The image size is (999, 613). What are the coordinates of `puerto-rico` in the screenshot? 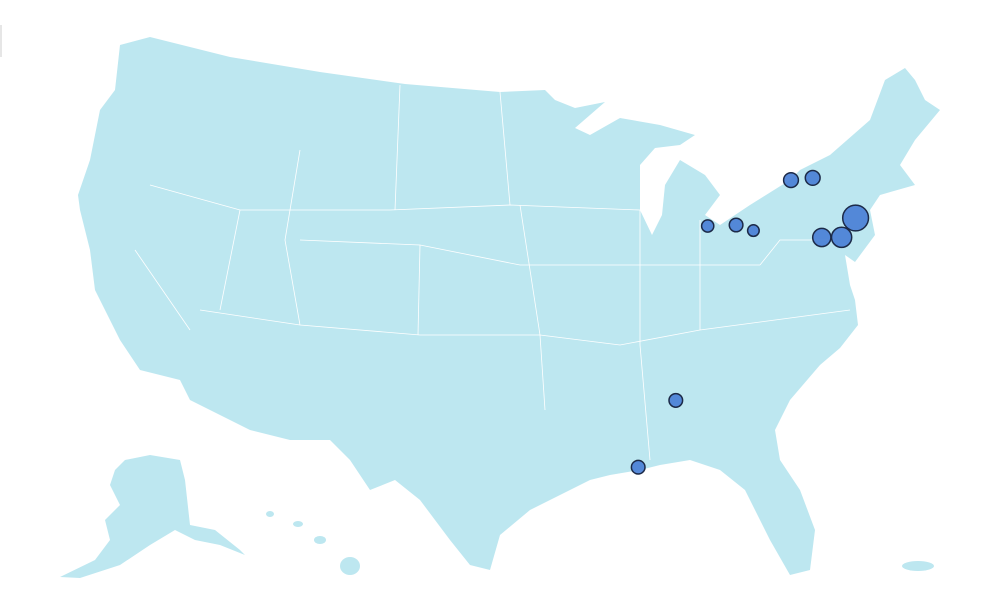 It's located at (918, 566).